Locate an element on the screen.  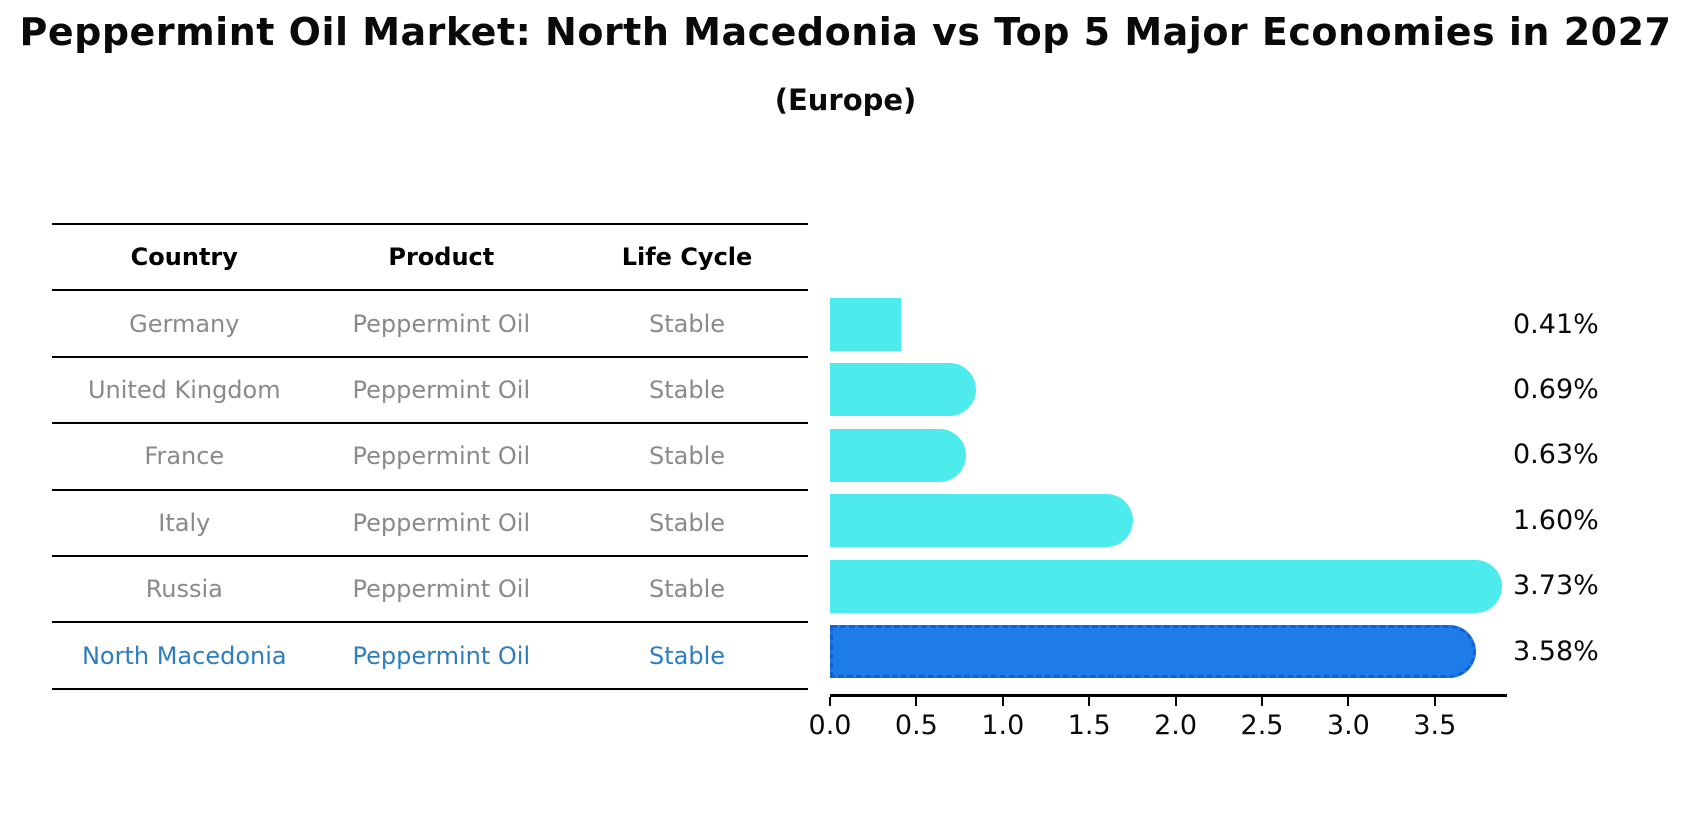
bar-north-macedonia is located at coordinates (1153, 651).